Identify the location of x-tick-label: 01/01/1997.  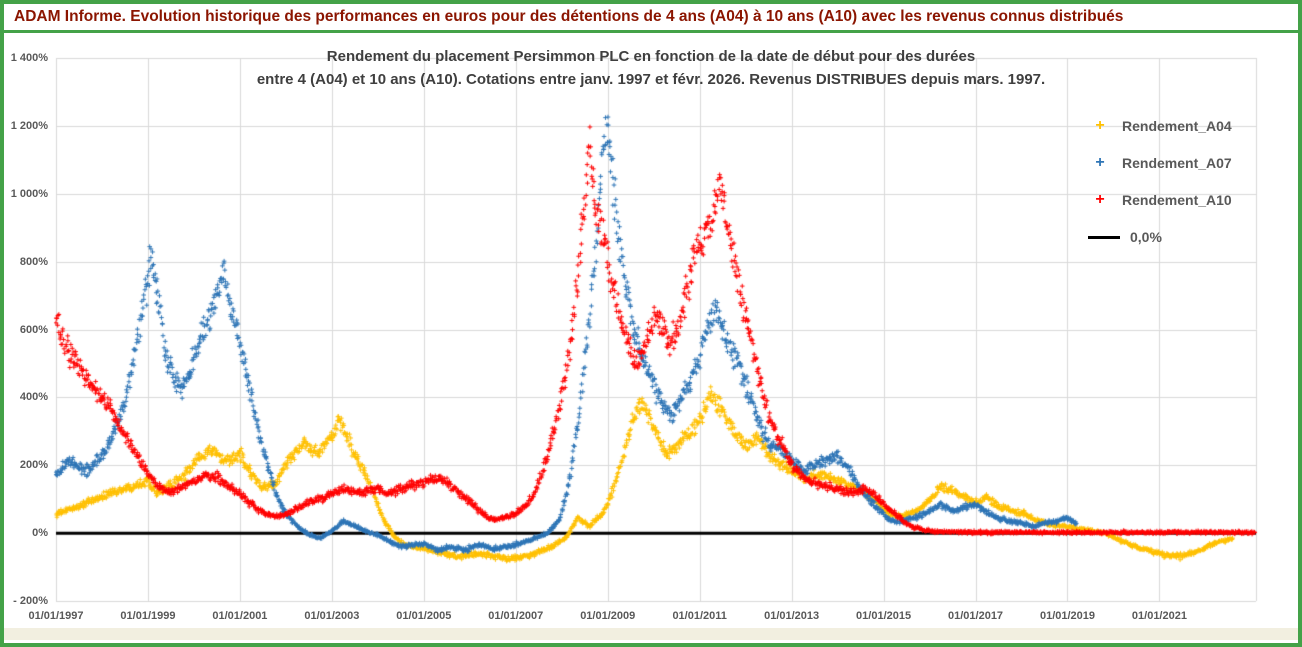
(56, 616).